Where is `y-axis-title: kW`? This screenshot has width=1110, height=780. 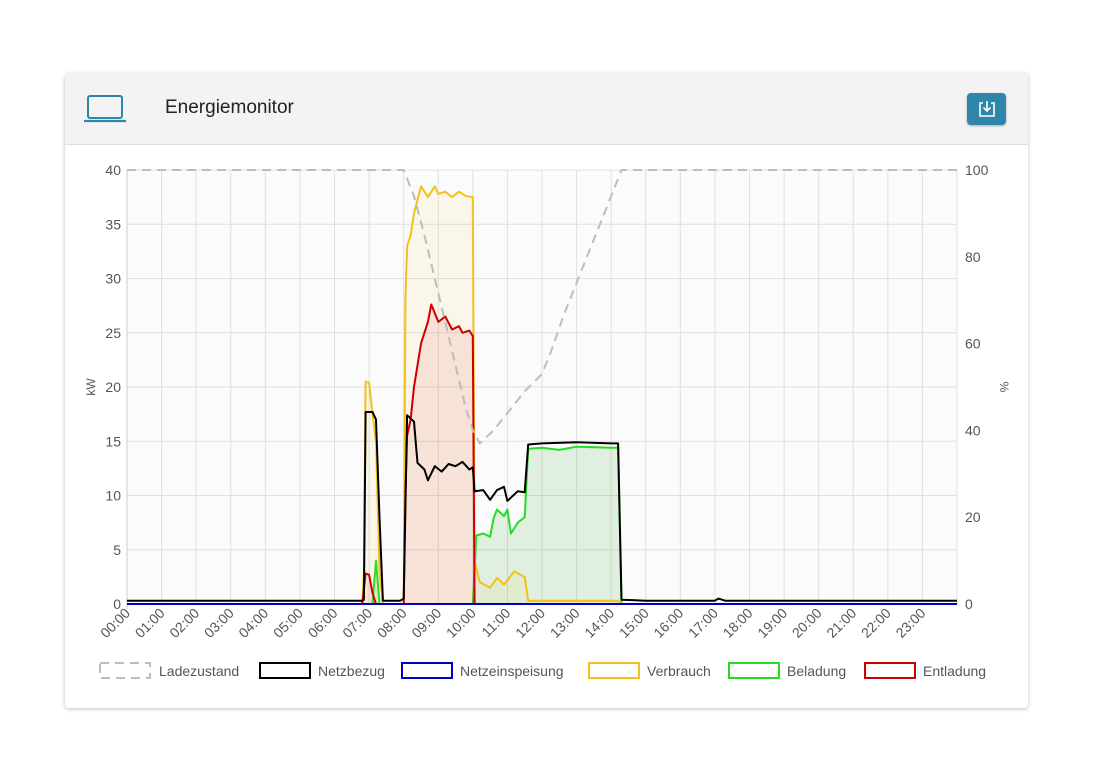 y-axis-title: kW is located at coordinates (91, 387).